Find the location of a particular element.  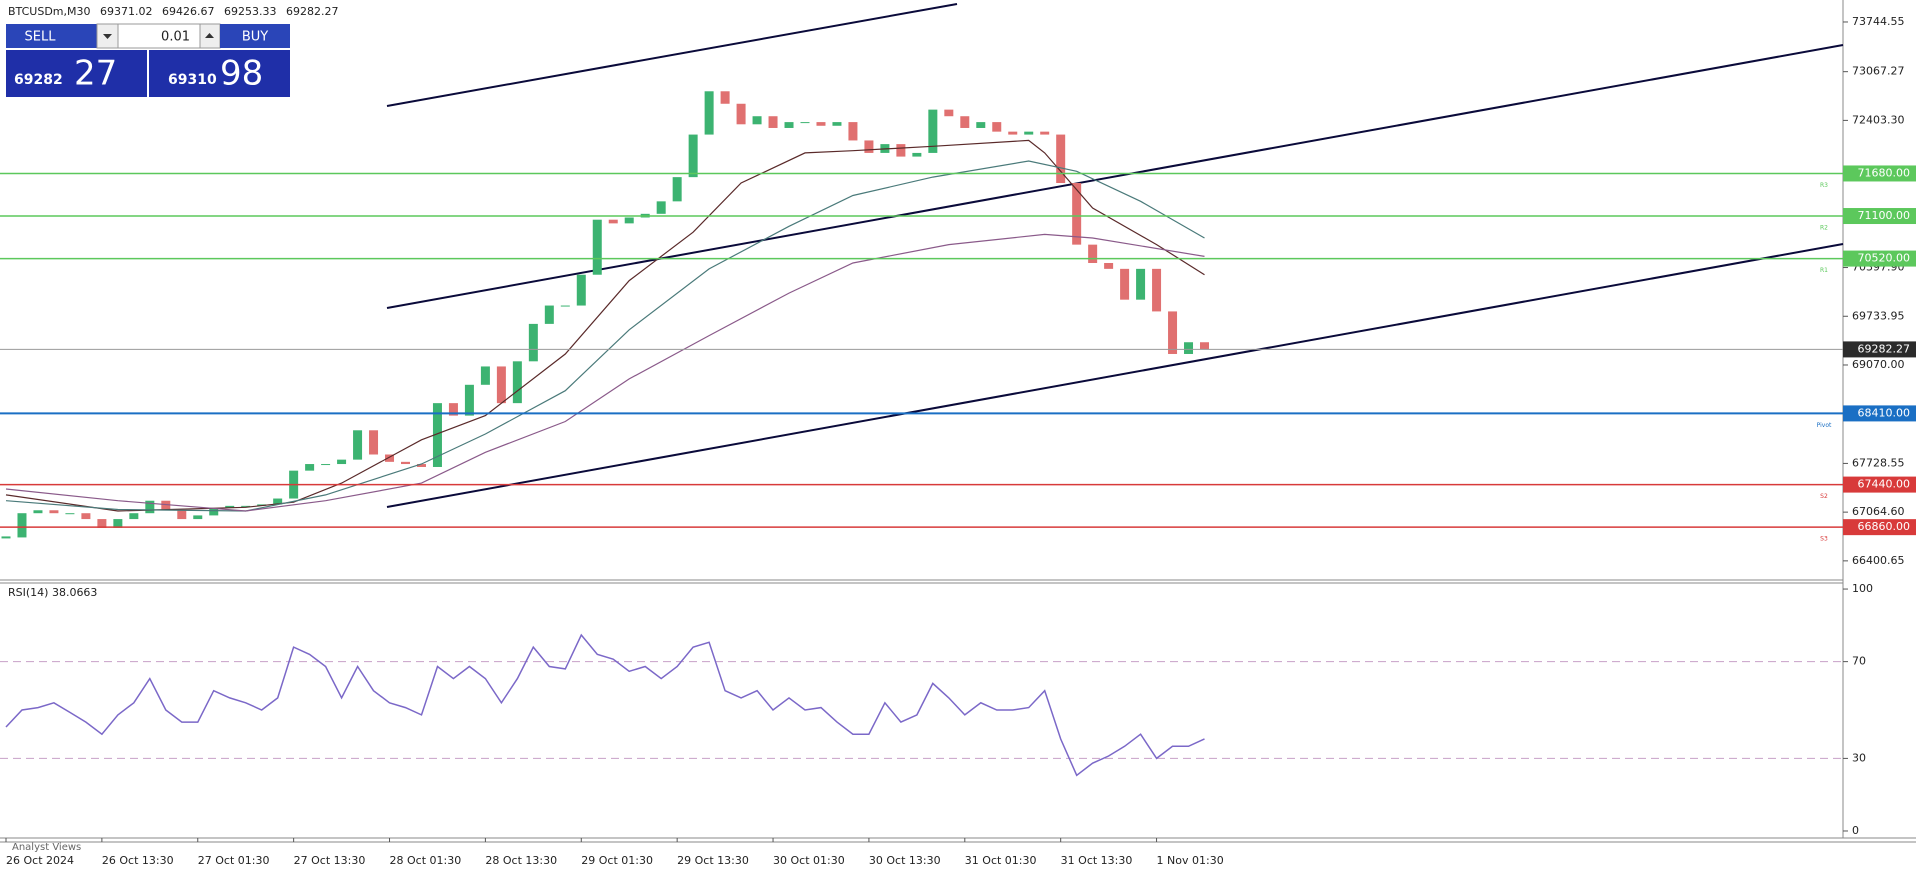

x-tick-label: 31 Oct 01:30 is located at coordinates (1001, 860).